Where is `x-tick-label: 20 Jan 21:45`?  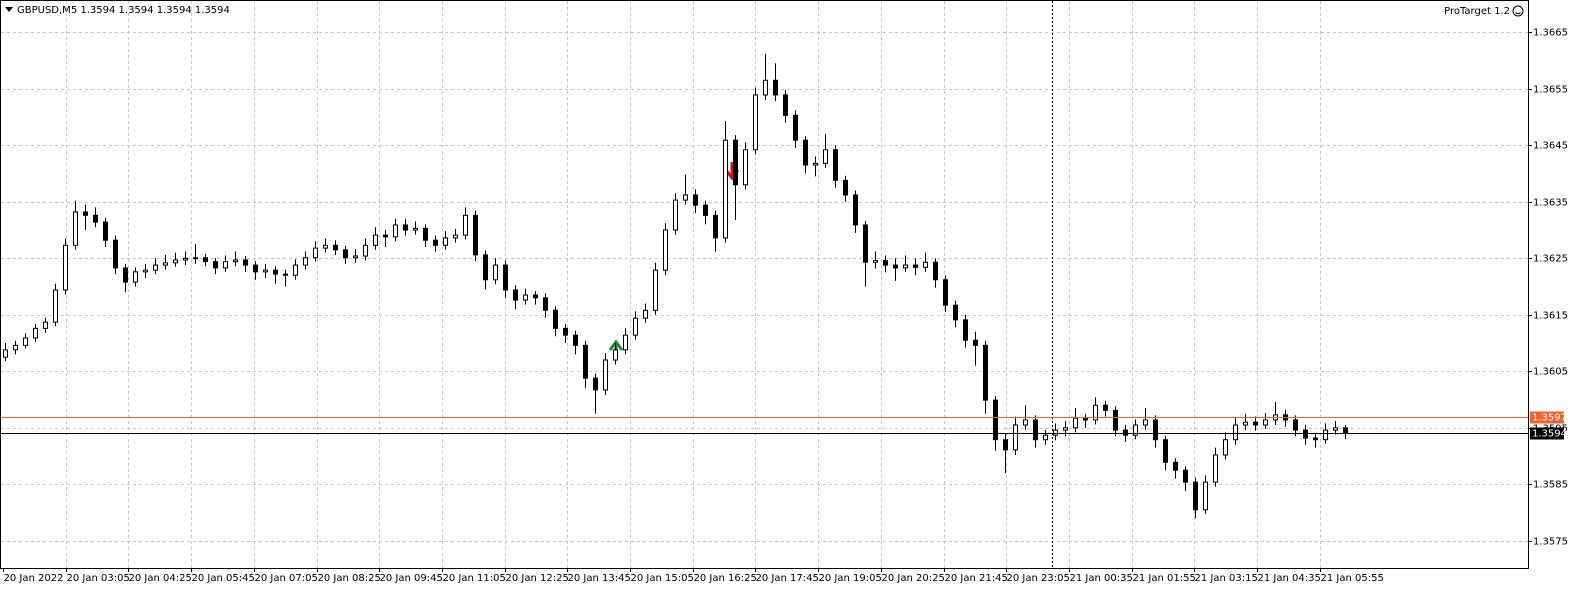 x-tick-label: 20 Jan 21:45 is located at coordinates (976, 578).